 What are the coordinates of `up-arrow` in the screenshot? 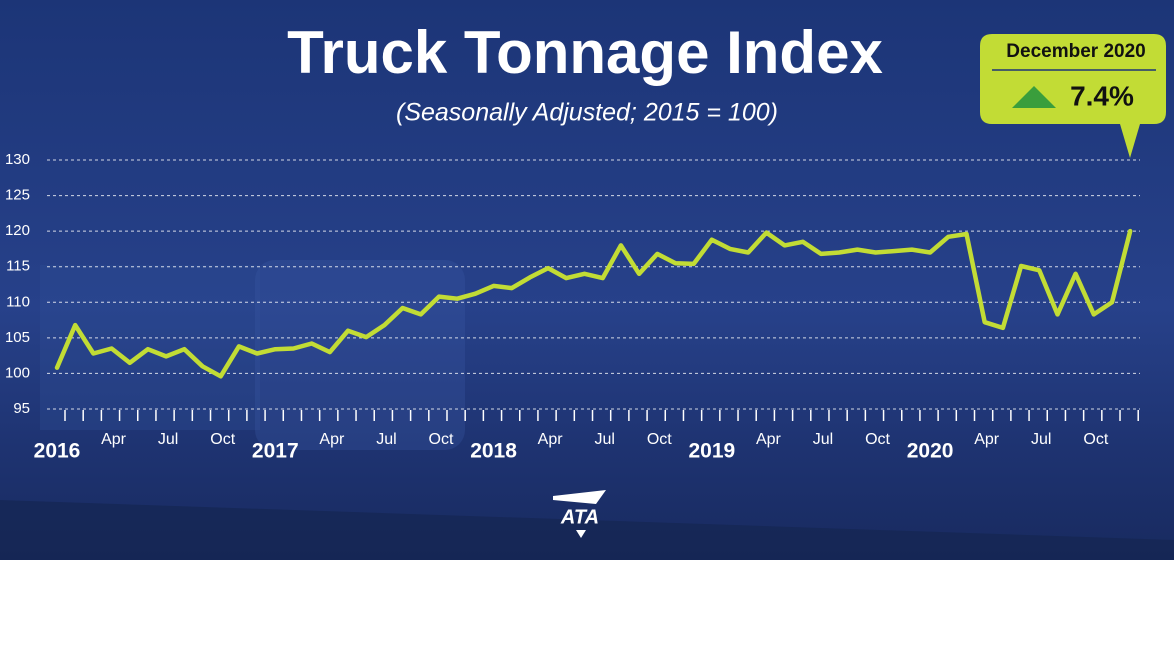 It's located at (1034, 97).